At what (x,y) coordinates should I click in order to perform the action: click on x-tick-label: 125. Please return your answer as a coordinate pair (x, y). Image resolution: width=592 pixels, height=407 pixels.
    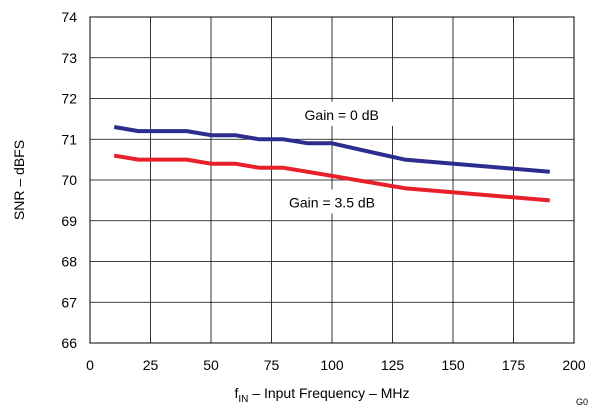
    Looking at the image, I should click on (393, 365).